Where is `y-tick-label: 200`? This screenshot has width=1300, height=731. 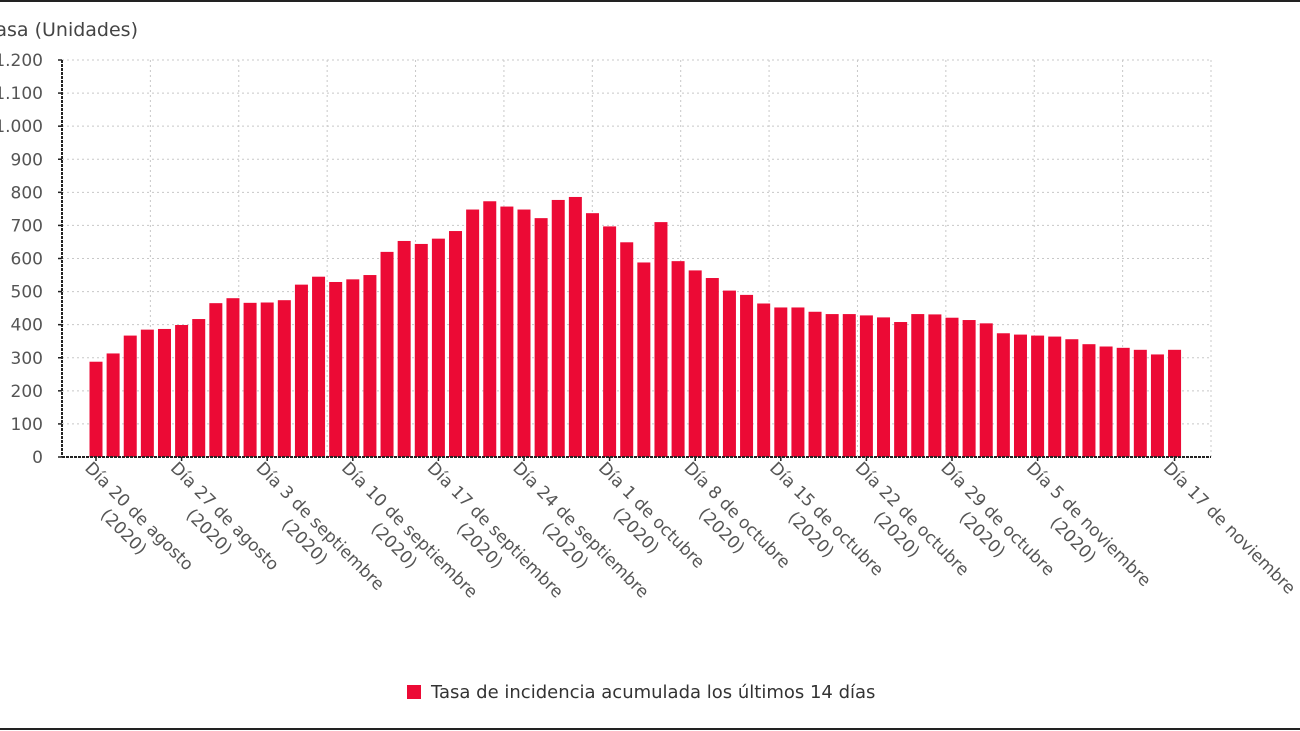 y-tick-label: 200 is located at coordinates (27, 392).